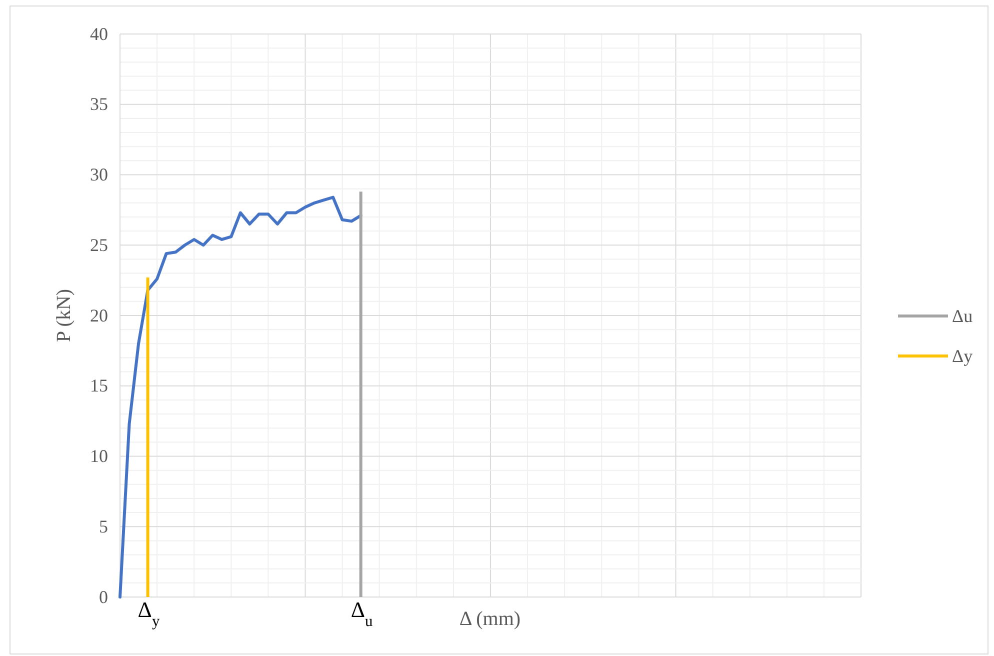 The image size is (994, 656). Describe the element at coordinates (99, 34) in the screenshot. I see `y-tick-label: 40` at that location.